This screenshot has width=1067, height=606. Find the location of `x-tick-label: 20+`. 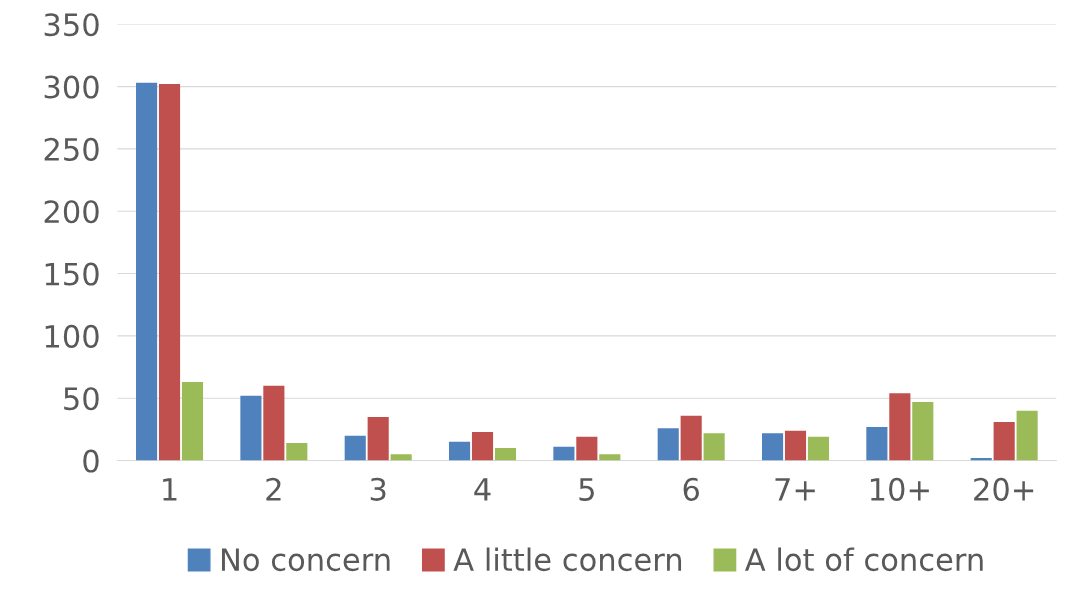

x-tick-label: 20+ is located at coordinates (1004, 489).